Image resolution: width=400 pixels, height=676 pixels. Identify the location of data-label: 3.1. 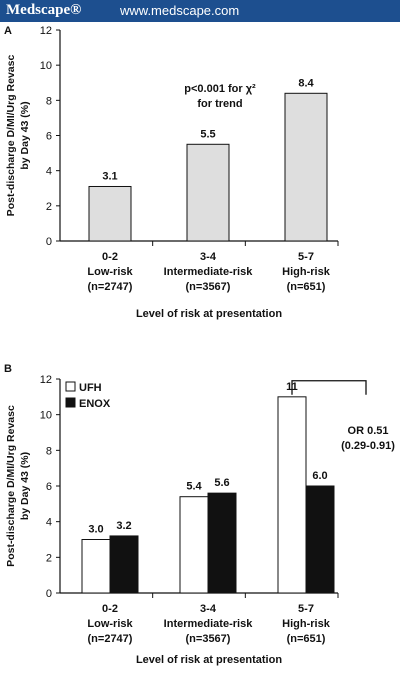
(109, 176).